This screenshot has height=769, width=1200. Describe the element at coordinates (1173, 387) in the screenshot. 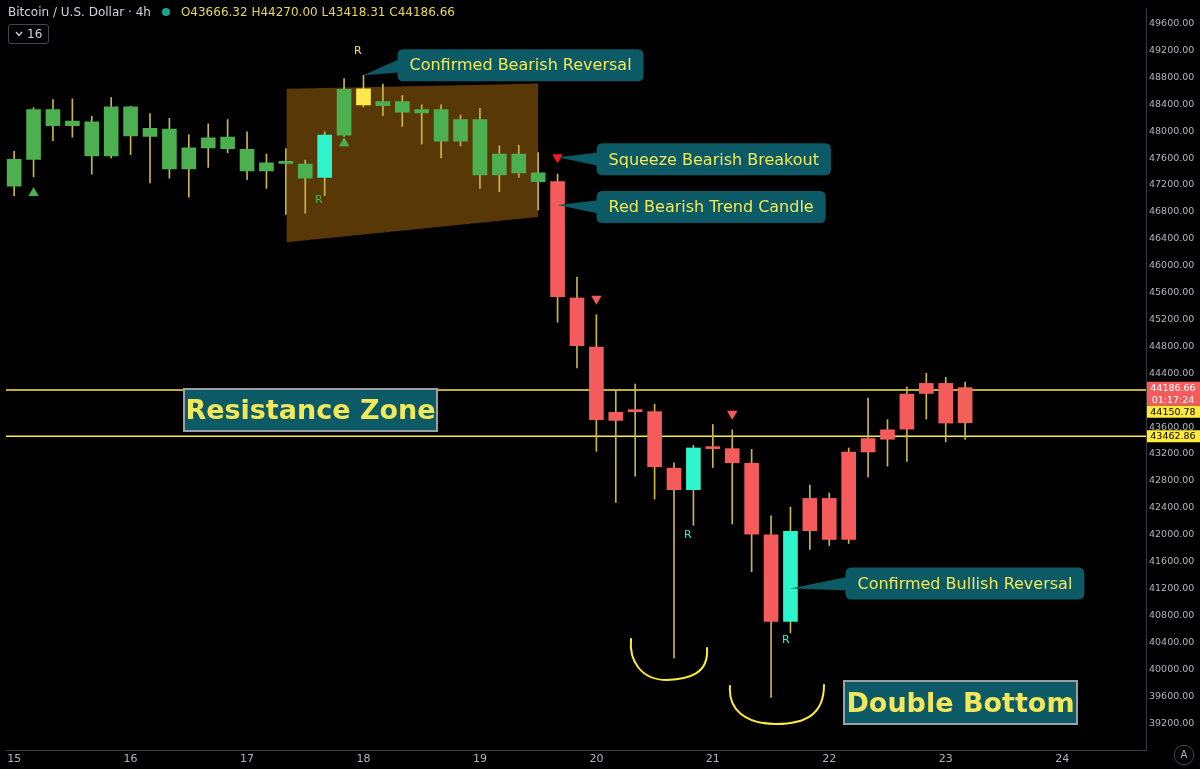

I see `text: 44186.66` at that location.